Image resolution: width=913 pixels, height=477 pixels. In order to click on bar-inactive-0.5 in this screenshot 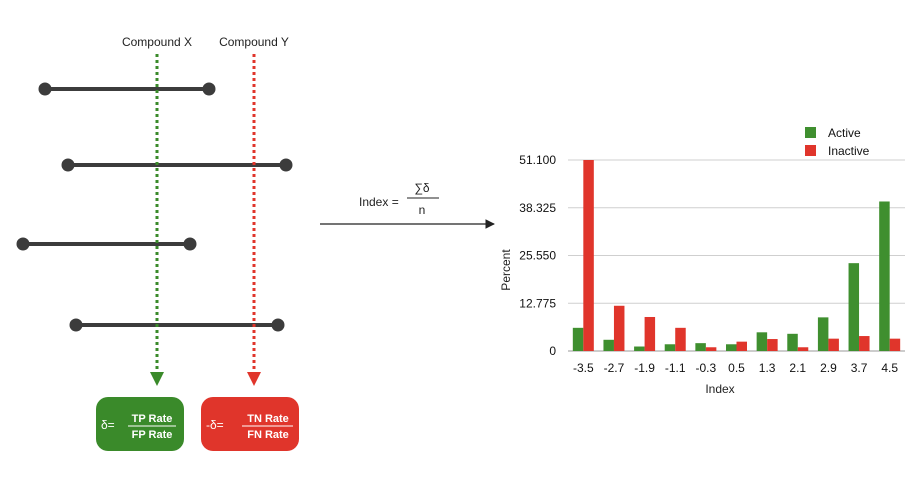, I will do `click(741, 346)`.